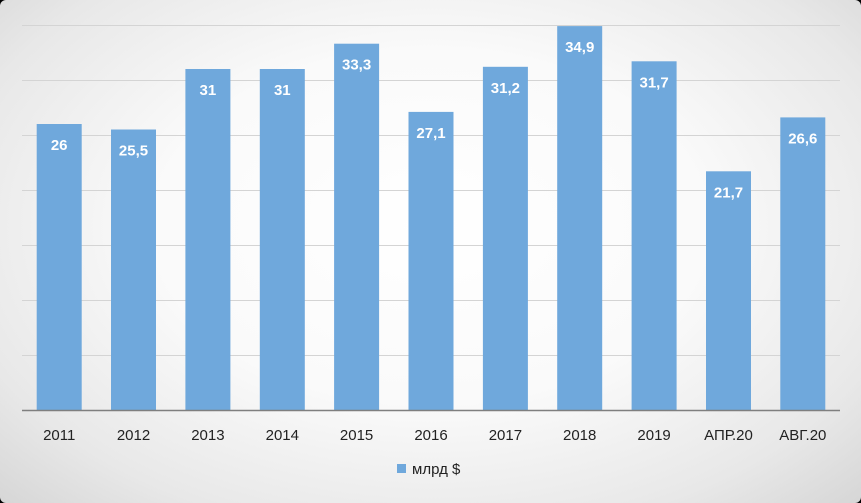  I want to click on x-tick-label: 2015, so click(356, 435).